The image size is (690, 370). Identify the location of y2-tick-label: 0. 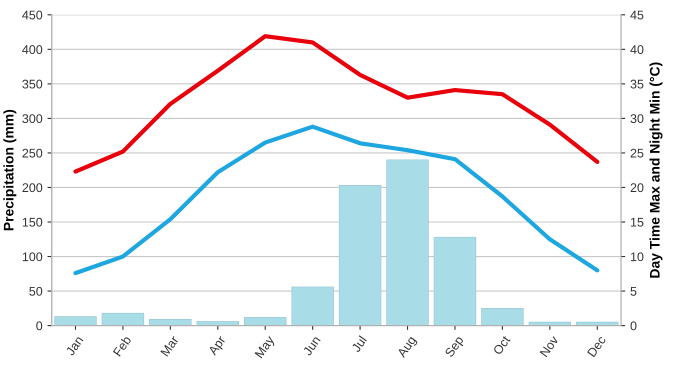
(633, 325).